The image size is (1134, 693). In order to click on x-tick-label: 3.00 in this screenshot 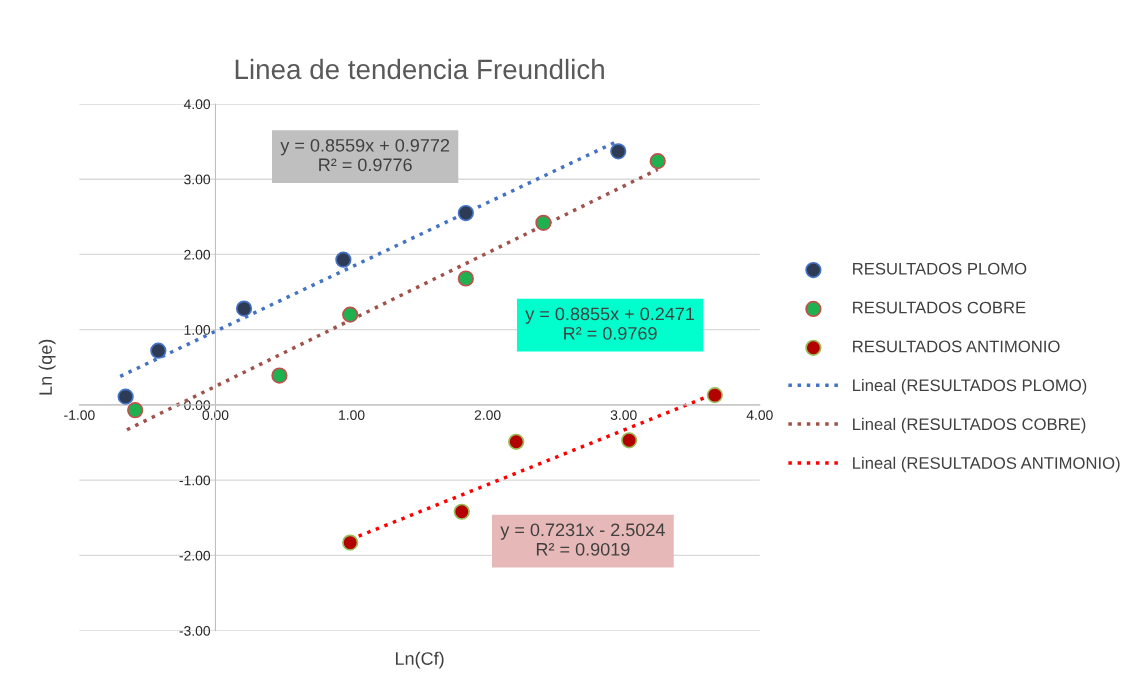, I will do `click(623, 415)`.